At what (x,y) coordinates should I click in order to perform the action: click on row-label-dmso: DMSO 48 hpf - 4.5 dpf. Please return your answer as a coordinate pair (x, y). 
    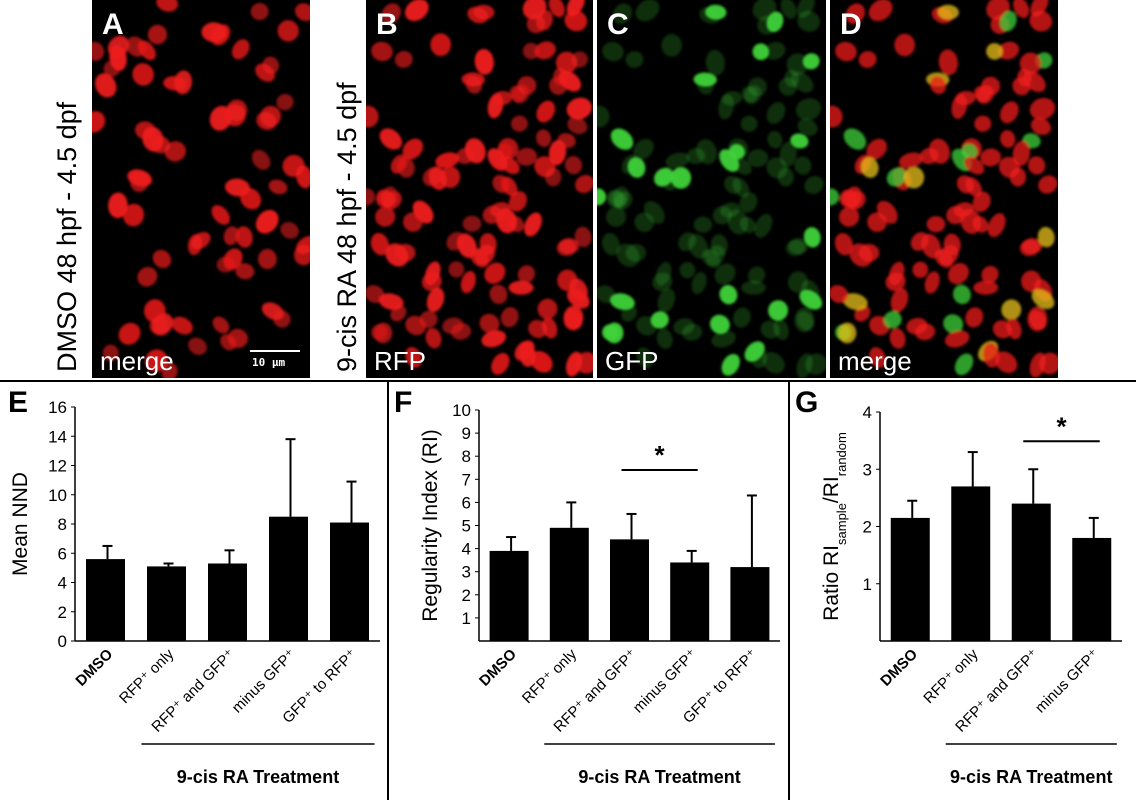
    Looking at the image, I should click on (67, 236).